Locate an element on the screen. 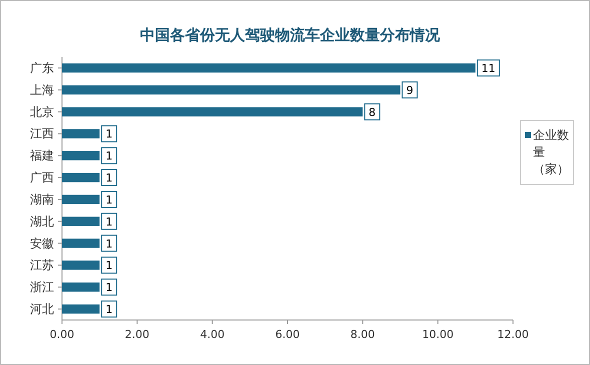 Image resolution: width=590 pixels, height=365 pixels. y-tick-label: 江苏 is located at coordinates (42, 265).